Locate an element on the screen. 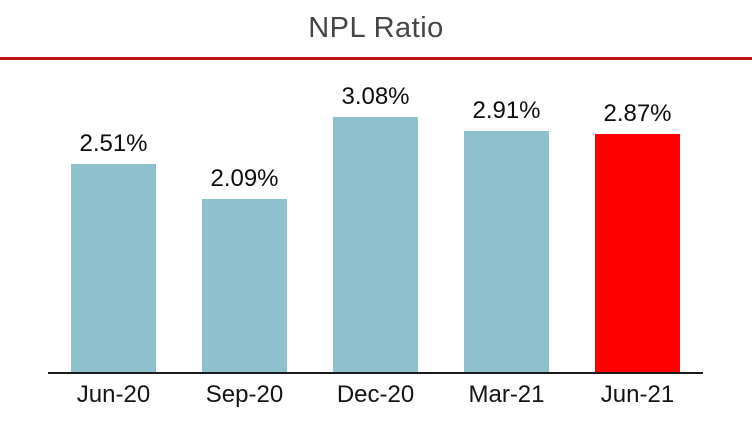  bar-value-label: 2.51% is located at coordinates (113, 143).